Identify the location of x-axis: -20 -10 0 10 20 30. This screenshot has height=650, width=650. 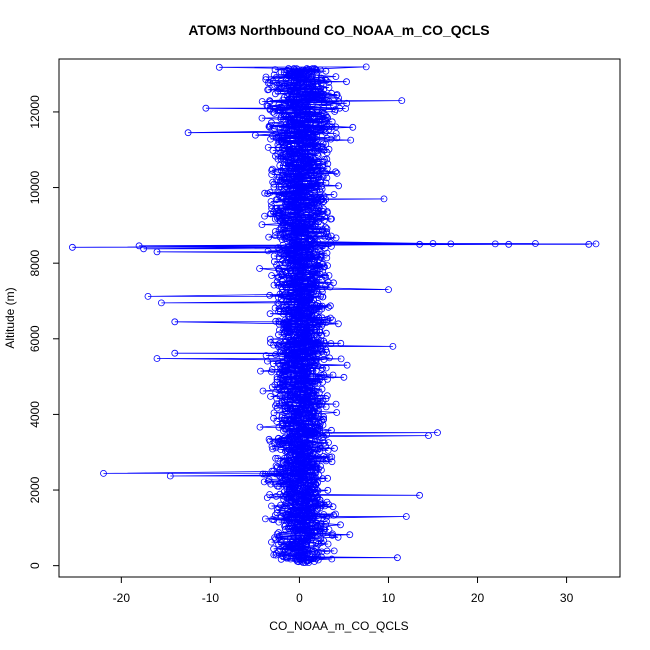
(343, 591).